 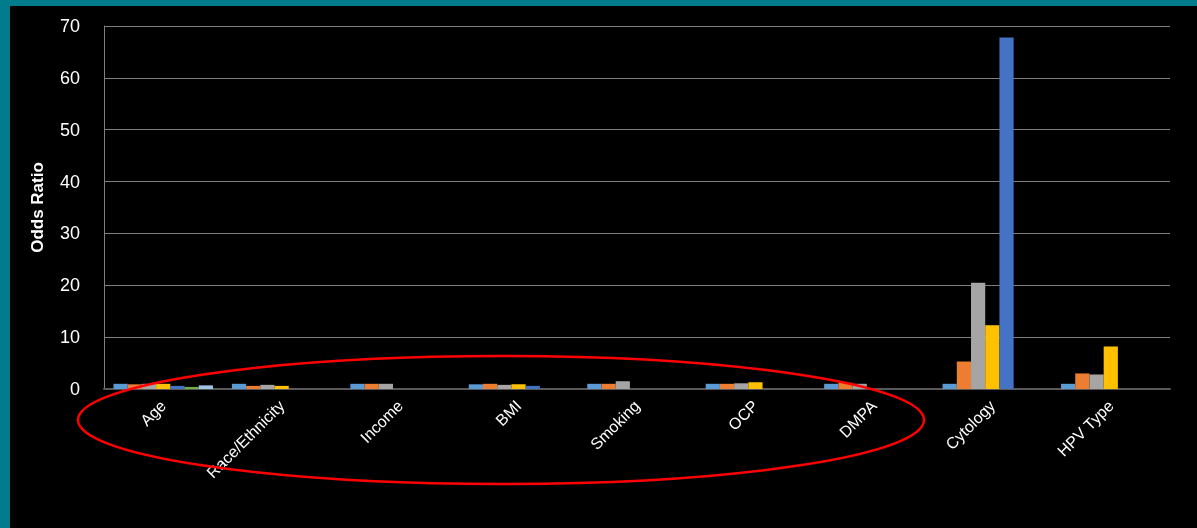 What do you see at coordinates (69, 77) in the screenshot?
I see `y-tick-label: 60` at bounding box center [69, 77].